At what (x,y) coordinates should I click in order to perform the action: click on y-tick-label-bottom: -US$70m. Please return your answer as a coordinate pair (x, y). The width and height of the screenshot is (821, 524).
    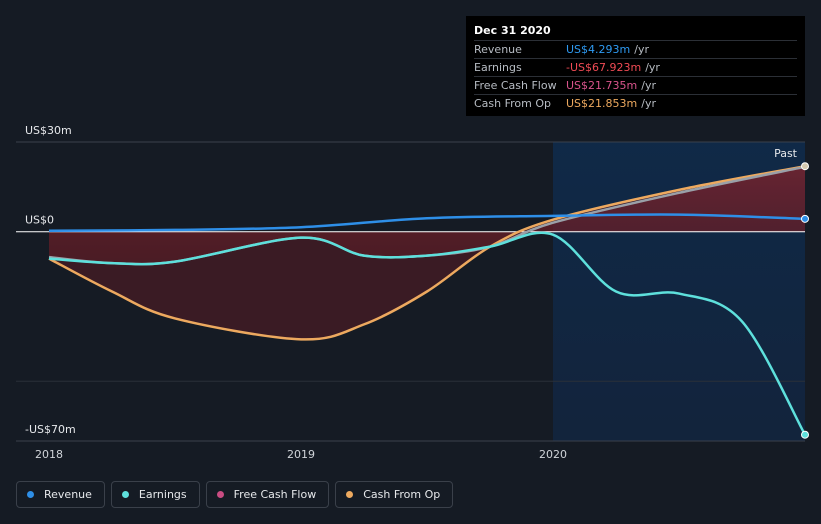
    Looking at the image, I should click on (50, 429).